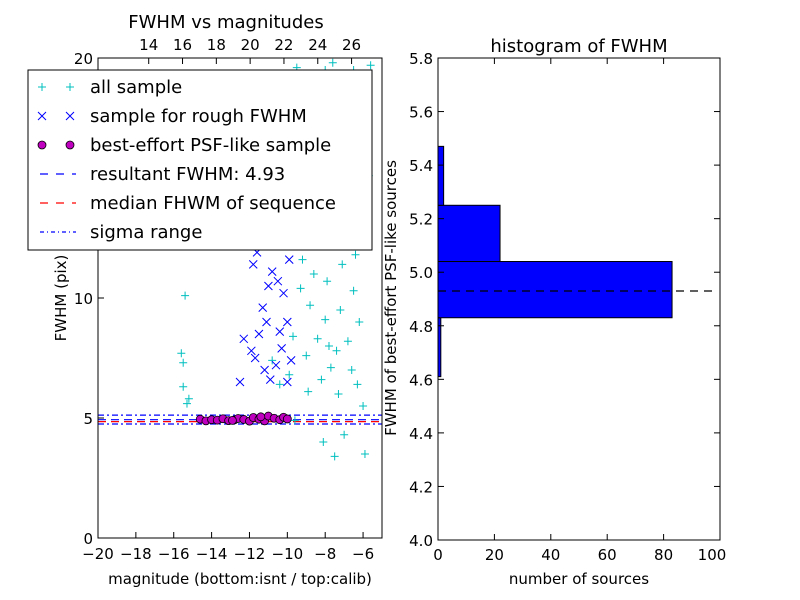 This screenshot has width=800, height=600. I want to click on left-top-xtick-label-5: 24, so click(317, 45).